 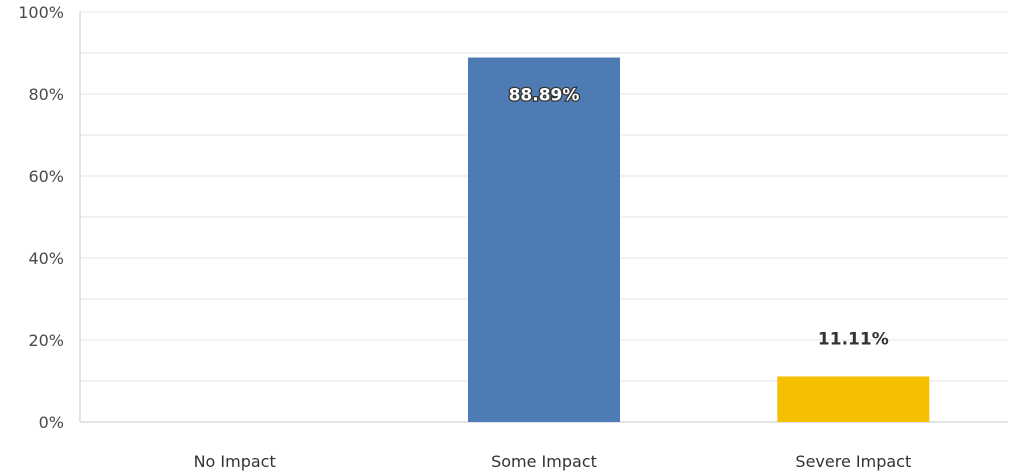 What do you see at coordinates (853, 399) in the screenshot?
I see `bar-severe-impact` at bounding box center [853, 399].